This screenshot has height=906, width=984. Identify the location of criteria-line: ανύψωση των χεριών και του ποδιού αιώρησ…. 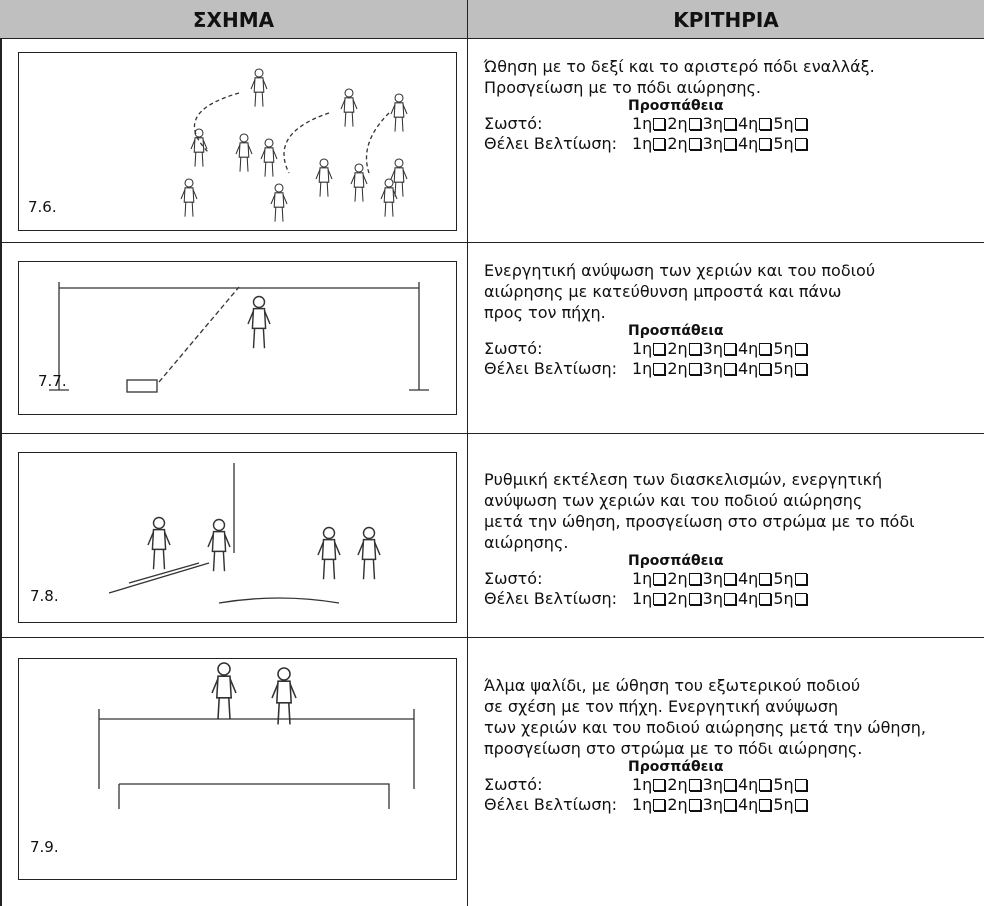
(673, 500).